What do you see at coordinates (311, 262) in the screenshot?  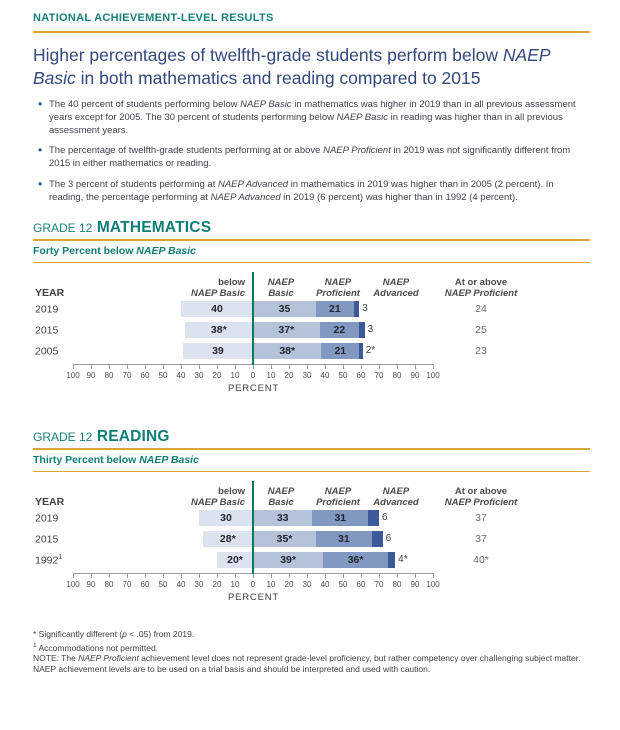 I see `gold-rule` at bounding box center [311, 262].